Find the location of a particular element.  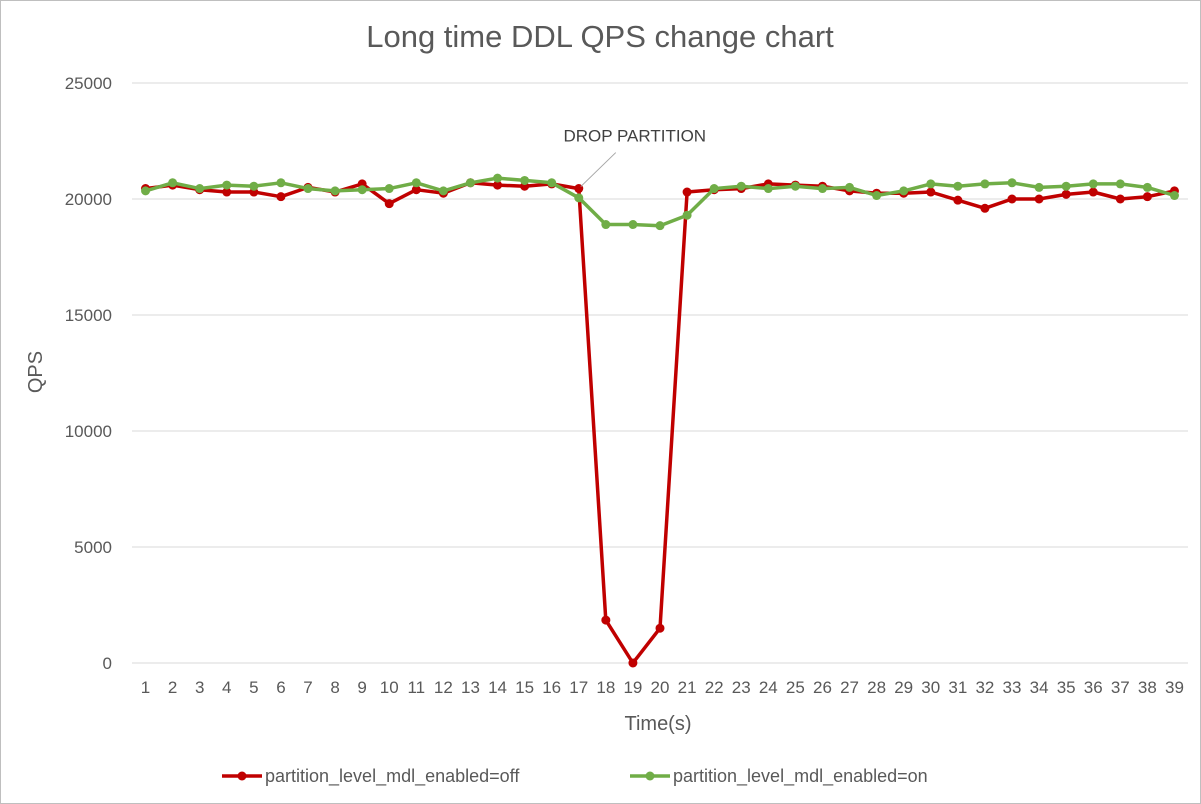

x-tick-label: 6 is located at coordinates (280, 687).